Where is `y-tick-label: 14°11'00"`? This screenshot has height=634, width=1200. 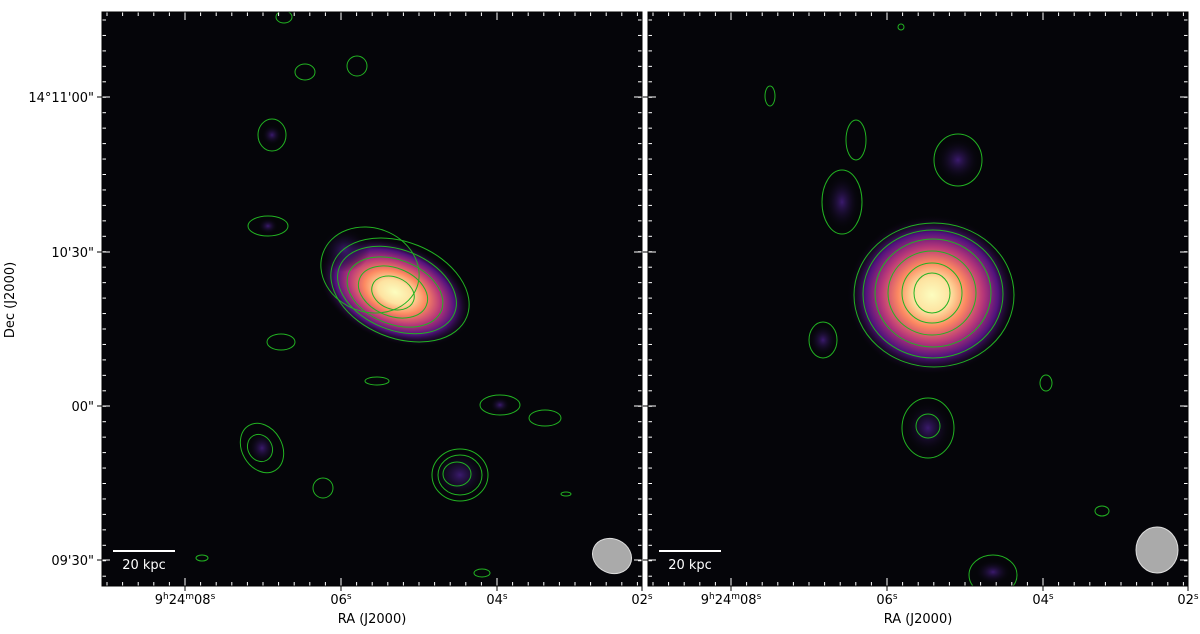
y-tick-label: 14°11'00" is located at coordinates (61, 98).